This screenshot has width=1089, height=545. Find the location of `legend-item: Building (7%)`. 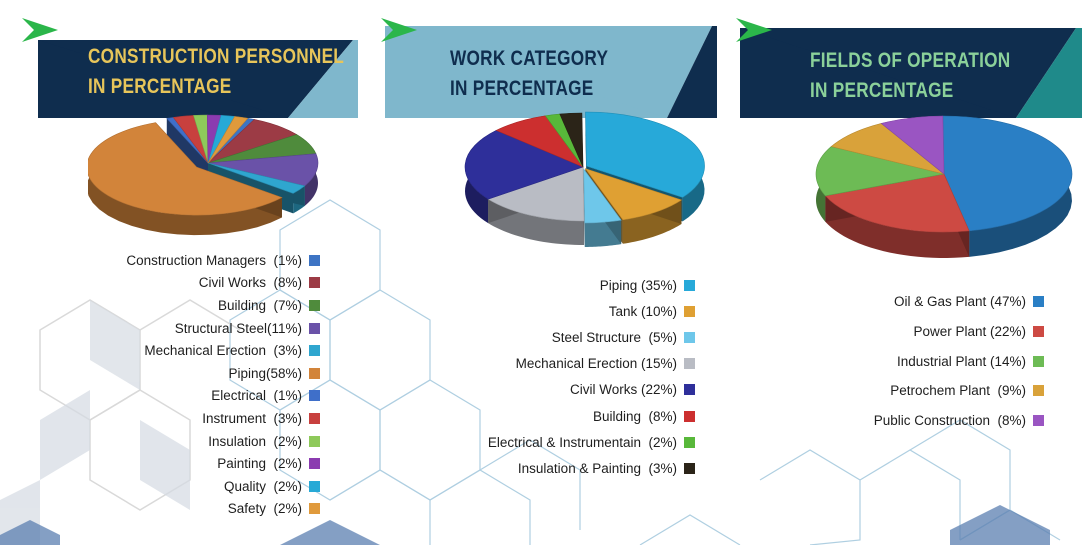

legend-item: Building (7%) is located at coordinates (170, 305).